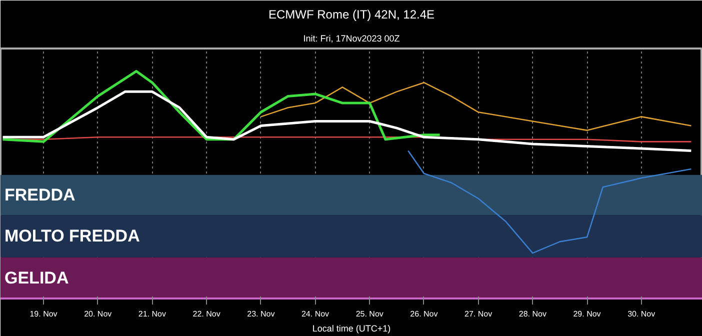 Image resolution: width=702 pixels, height=336 pixels. Describe the element at coordinates (72, 236) in the screenshot. I see `band-label: MOLTO FREDDA` at that location.